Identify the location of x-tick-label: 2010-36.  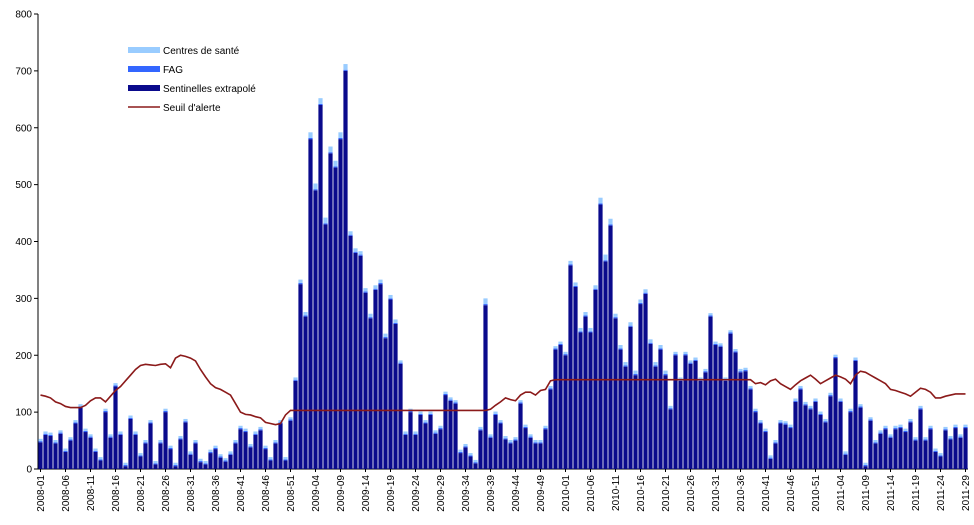
(741, 493).